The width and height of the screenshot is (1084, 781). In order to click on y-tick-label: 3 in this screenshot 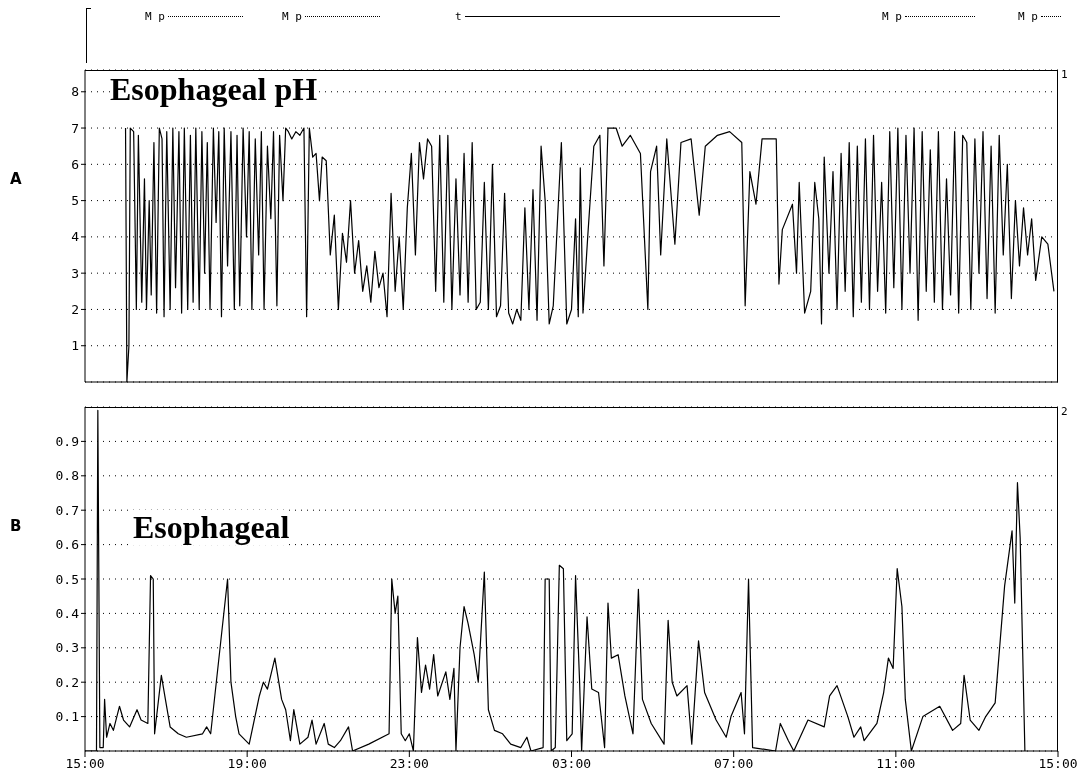, I will do `click(75, 273)`.